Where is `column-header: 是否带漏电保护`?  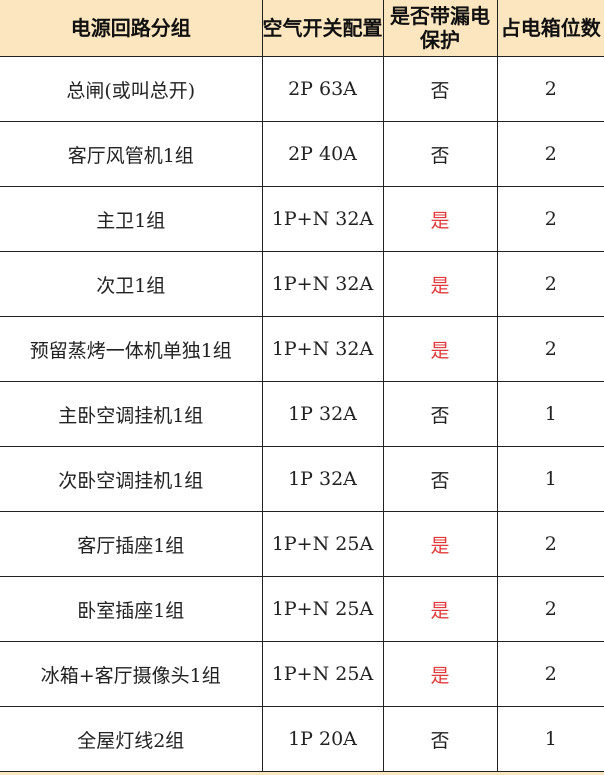
column-header: 是否带漏电保护 is located at coordinates (440, 28).